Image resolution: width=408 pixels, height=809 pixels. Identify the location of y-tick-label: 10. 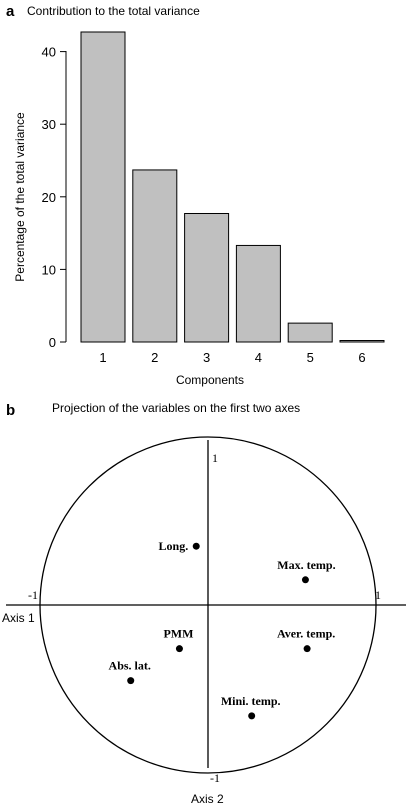
(49, 269).